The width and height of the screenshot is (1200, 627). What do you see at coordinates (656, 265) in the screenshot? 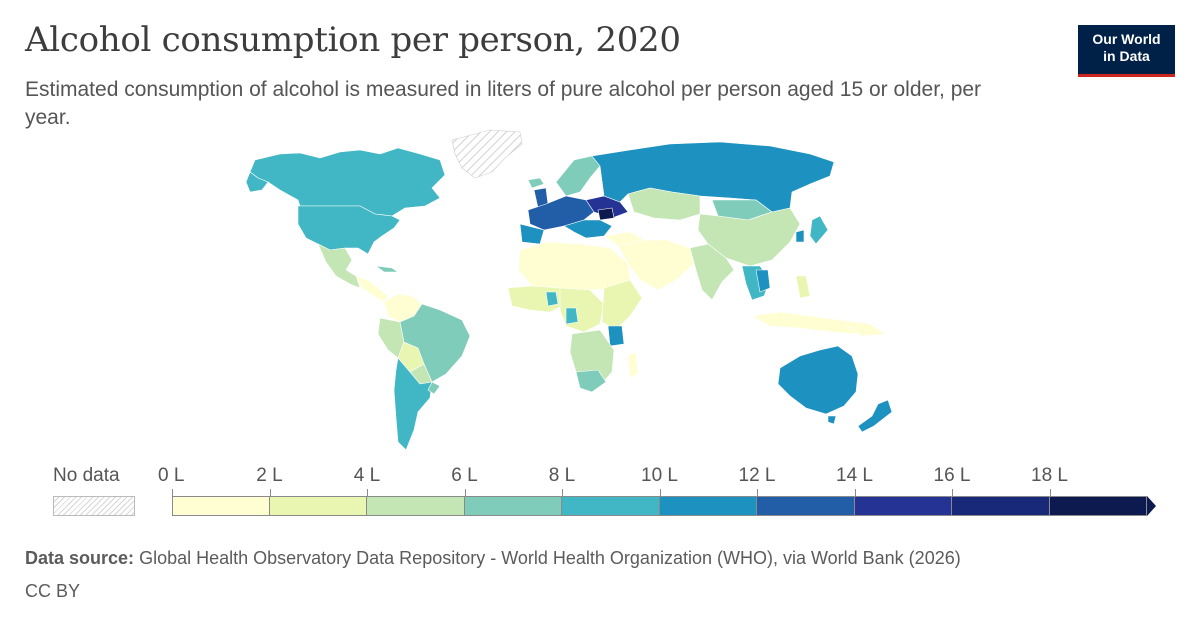
I see `middle-east` at bounding box center [656, 265].